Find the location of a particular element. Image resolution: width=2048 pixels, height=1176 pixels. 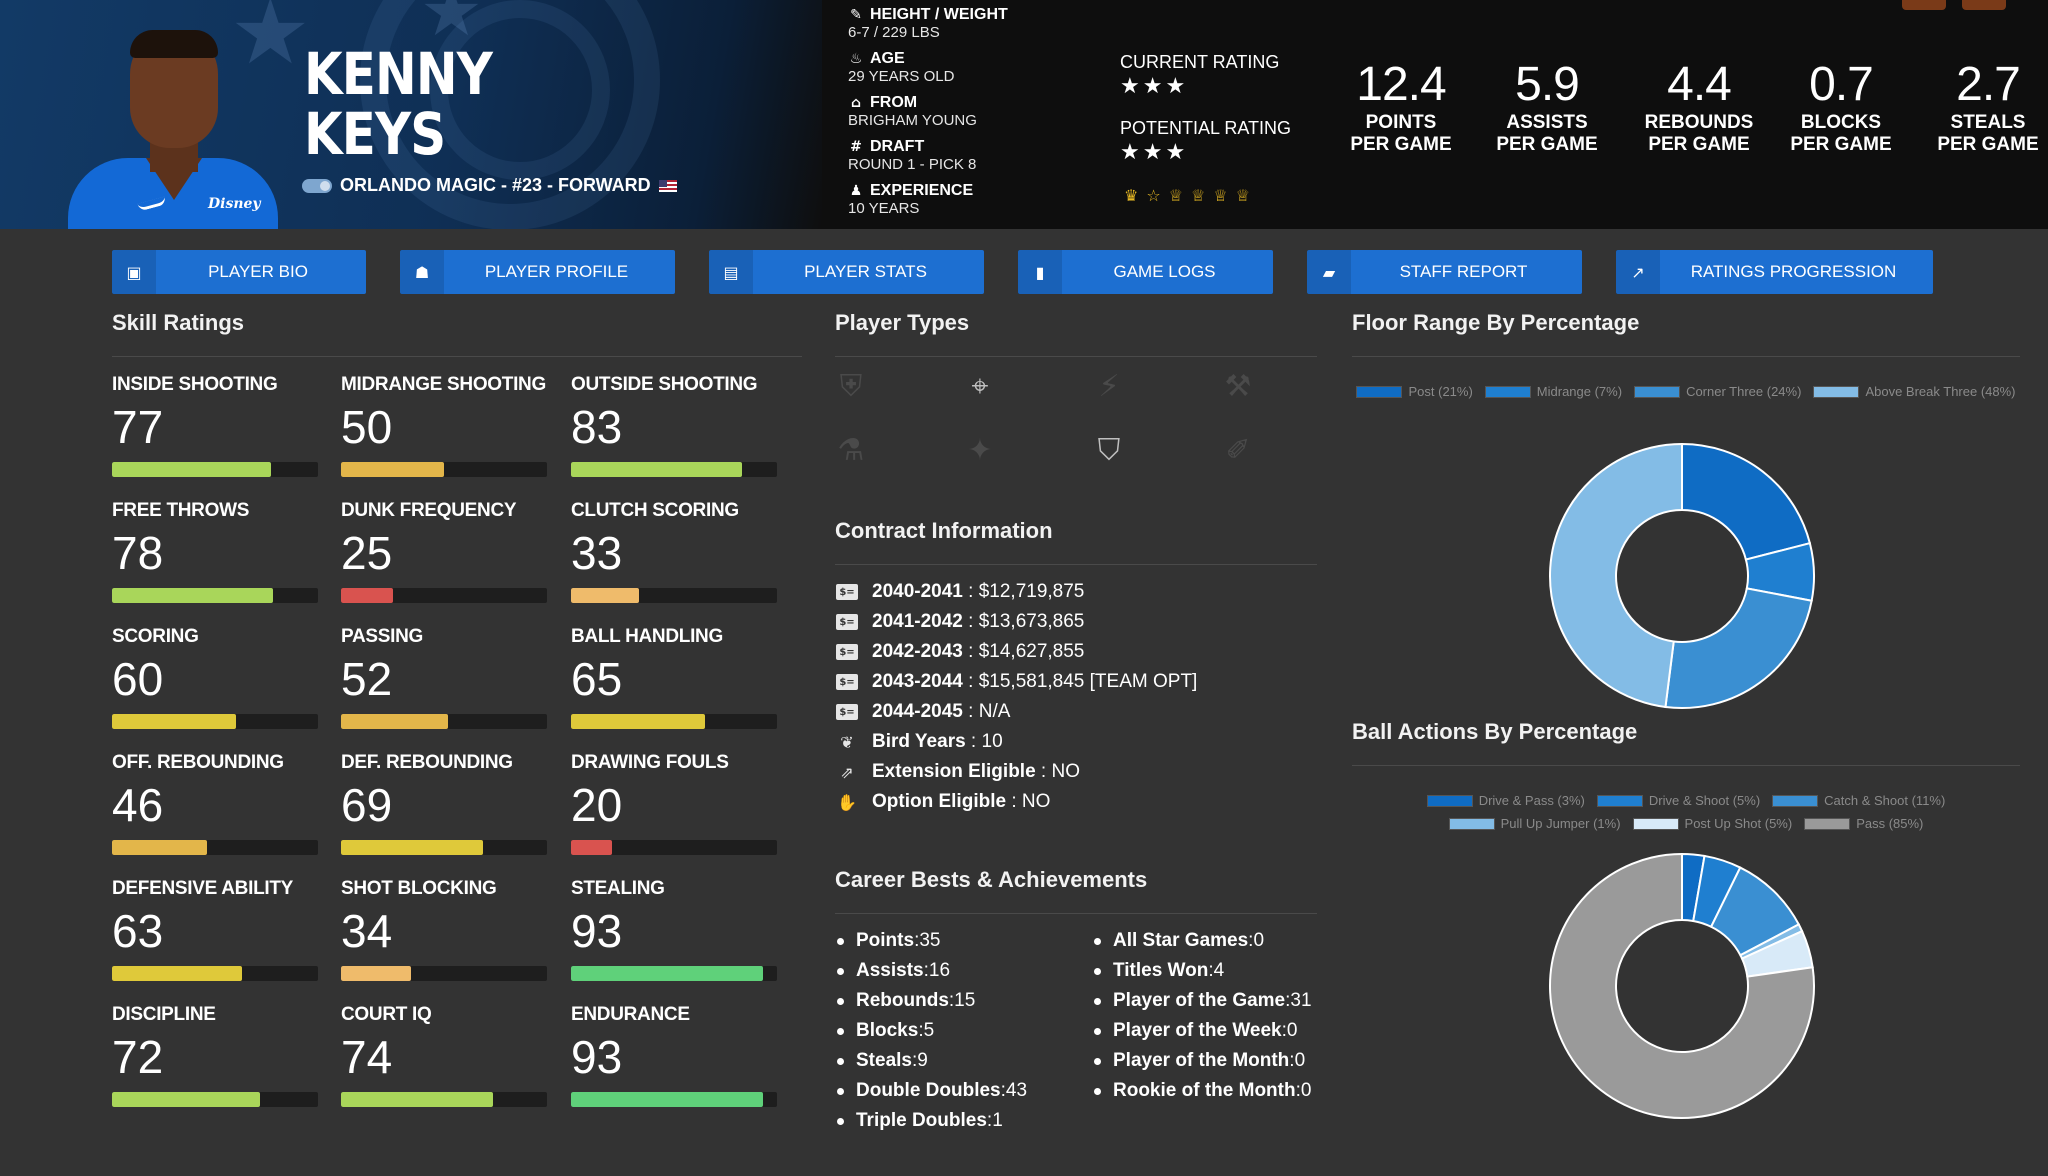

skill-name: STEALING is located at coordinates (618, 888).